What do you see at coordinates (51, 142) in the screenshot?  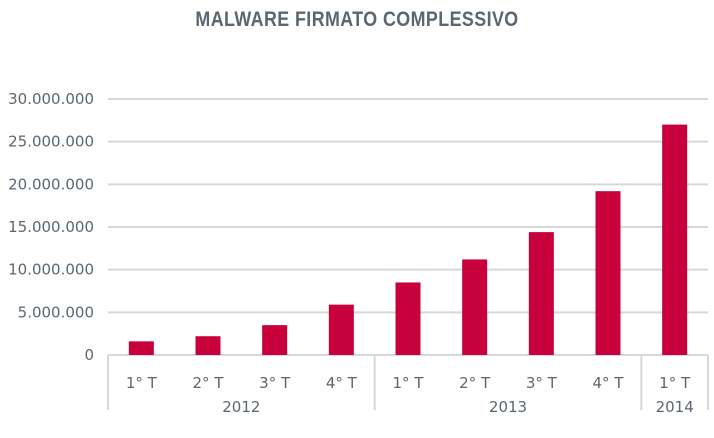 I see `y-tick-label: 25.000.000` at bounding box center [51, 142].